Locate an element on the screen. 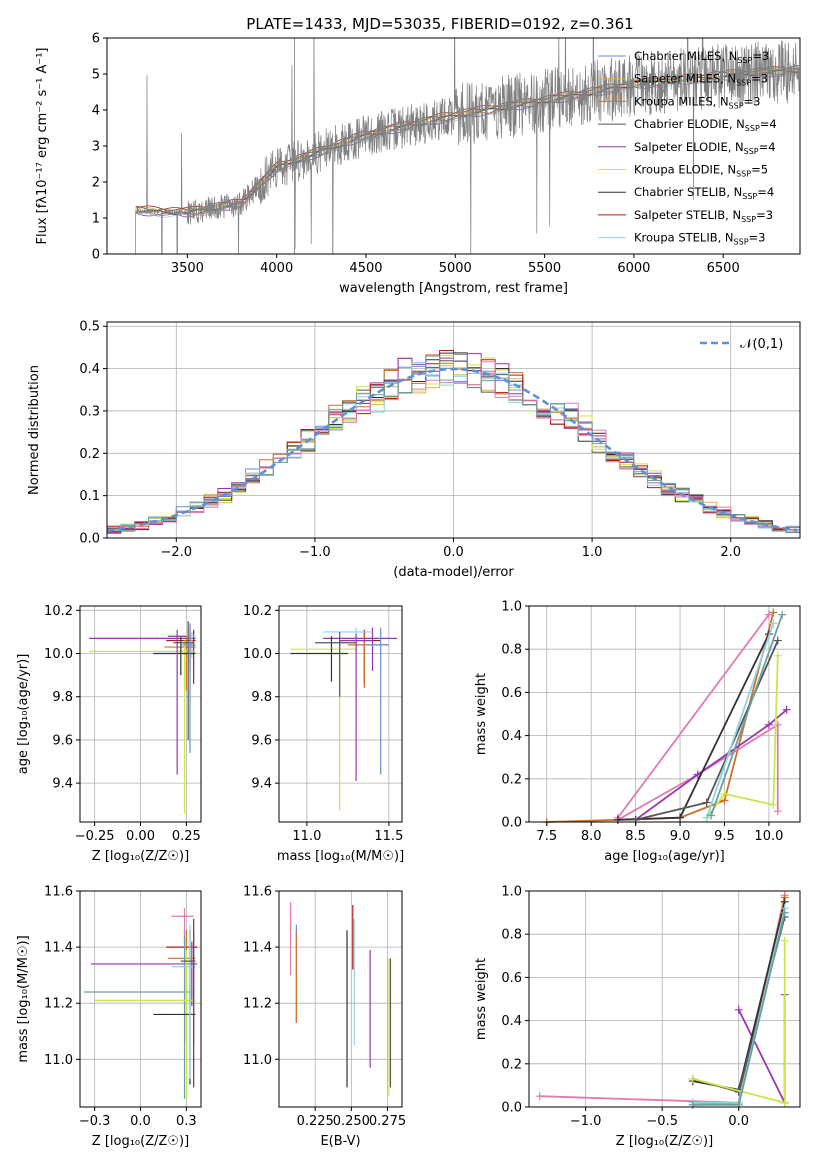 Image resolution: width=819 pixels, height=1170 pixels. x-tick-label: −2.0 is located at coordinates (177, 552).